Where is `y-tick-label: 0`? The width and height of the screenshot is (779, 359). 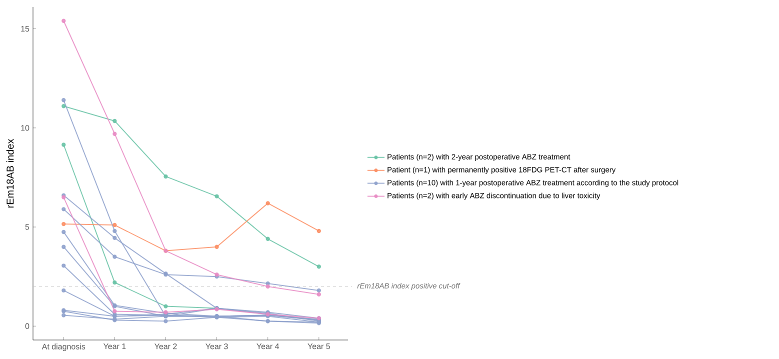 y-tick-label: 0 is located at coordinates (27, 326).